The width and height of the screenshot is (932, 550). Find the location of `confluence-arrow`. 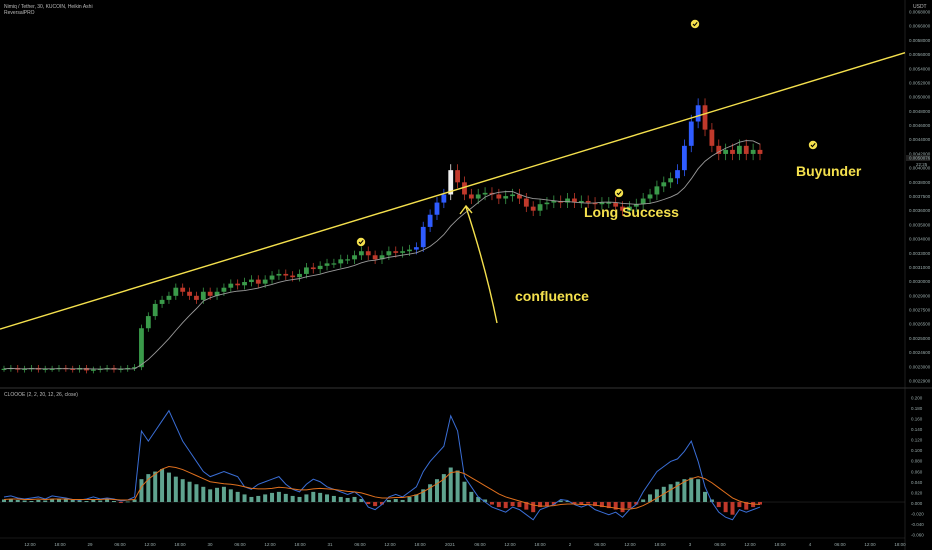

confluence-arrow is located at coordinates (478, 264).